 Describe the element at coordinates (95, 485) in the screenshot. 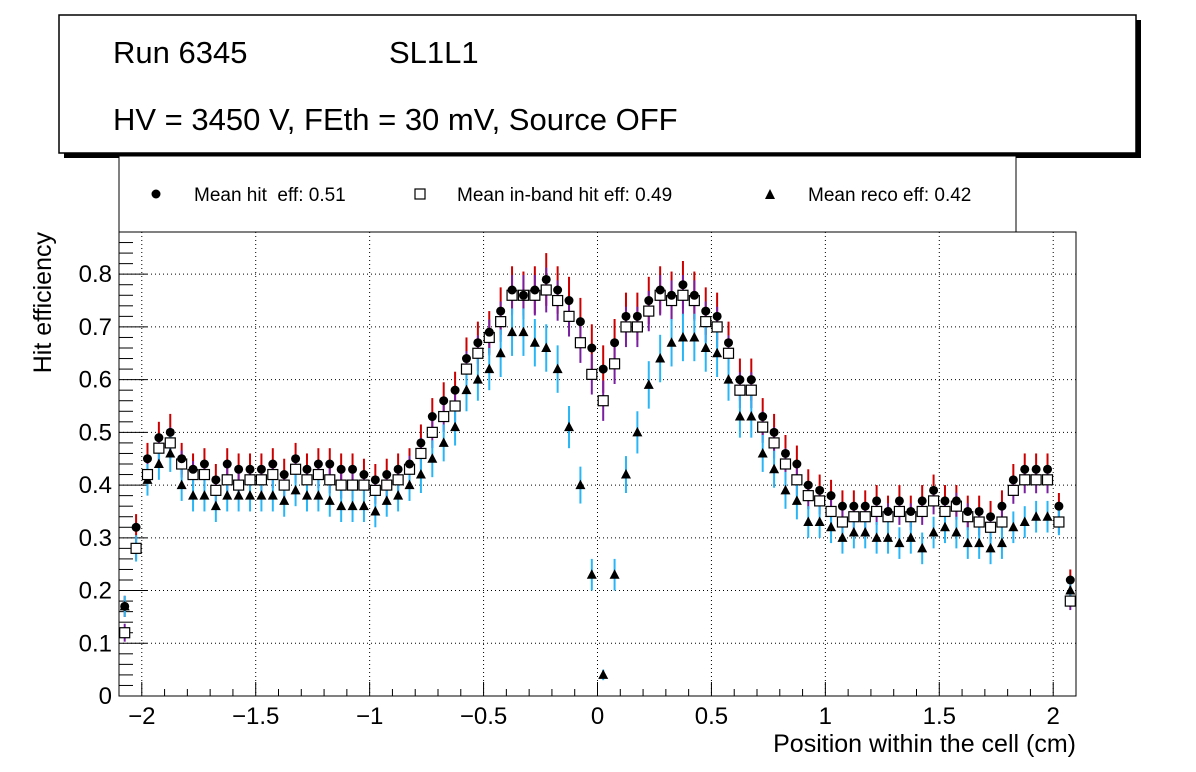

I see `y-tick-label: 0.4` at that location.